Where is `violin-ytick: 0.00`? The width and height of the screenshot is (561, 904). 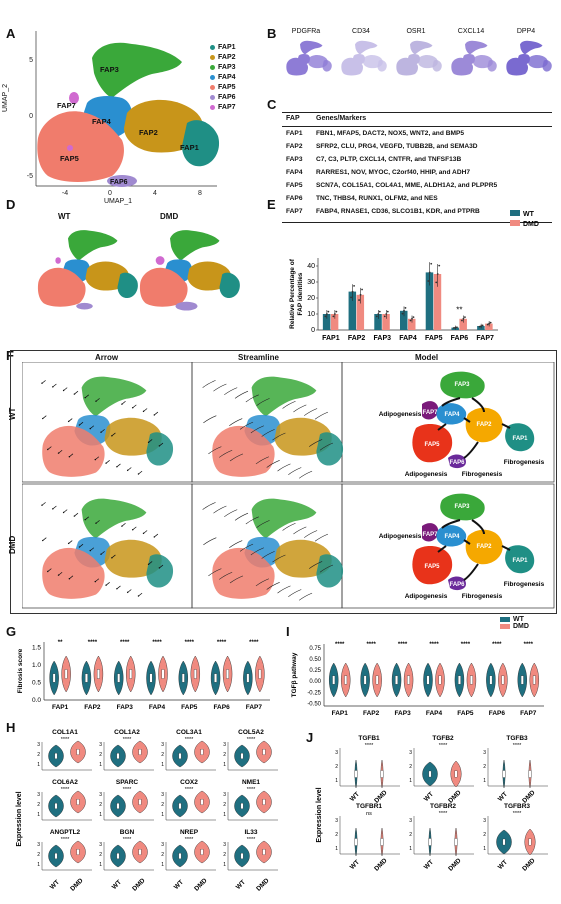 violin-ytick: 0.00 is located at coordinates (315, 682).